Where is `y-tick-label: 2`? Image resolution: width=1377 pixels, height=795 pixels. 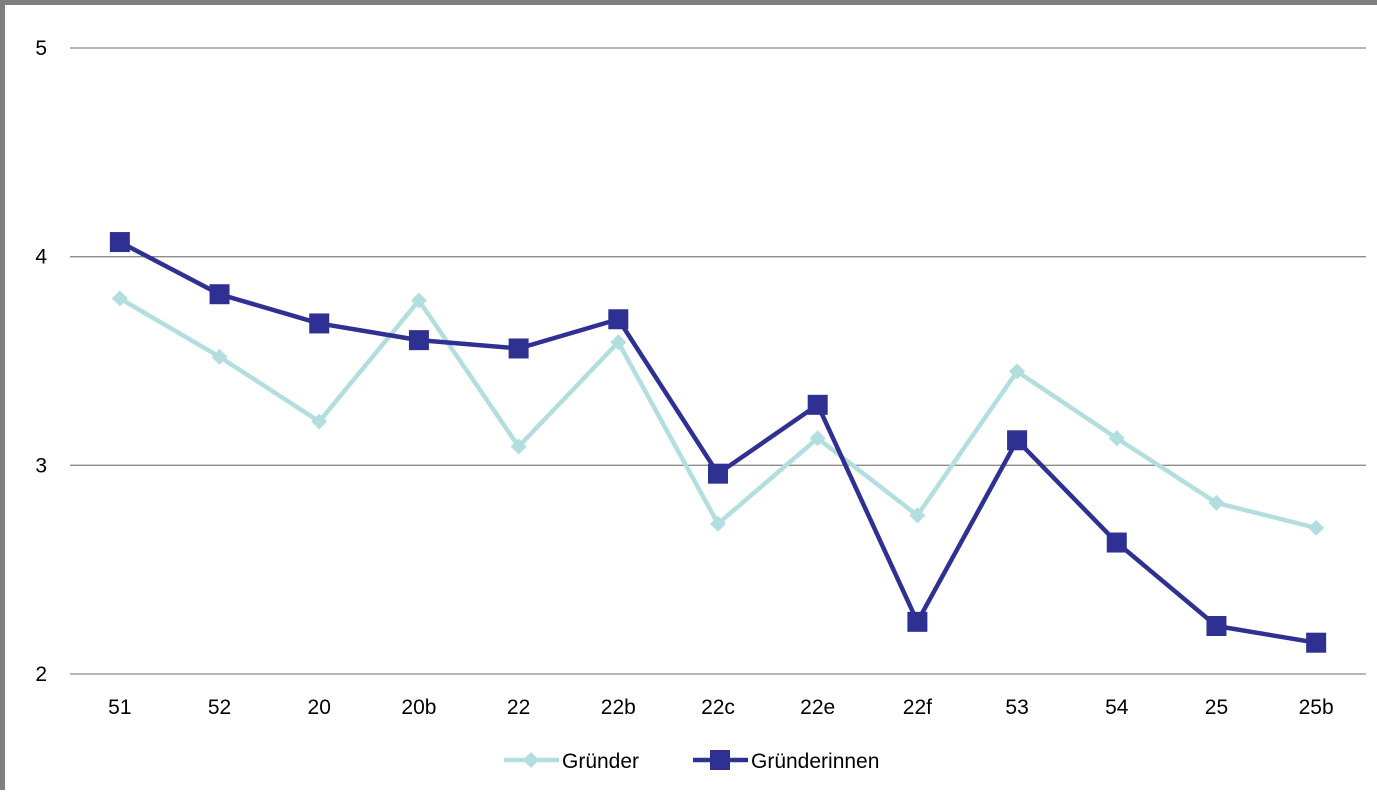
y-tick-label: 2 is located at coordinates (41, 674).